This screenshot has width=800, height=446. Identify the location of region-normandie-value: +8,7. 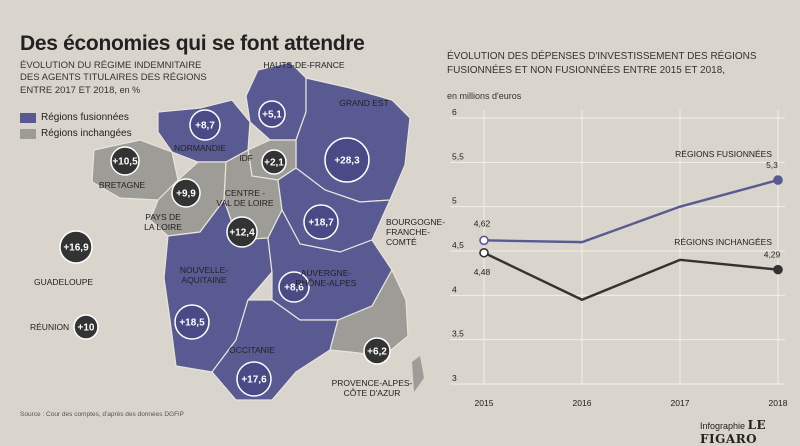
(205, 126).